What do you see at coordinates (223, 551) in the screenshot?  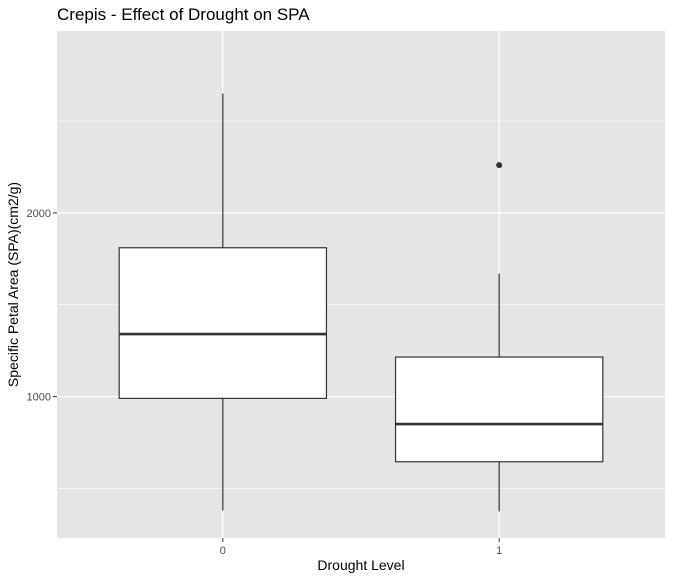 I see `x-tick-label: 0` at bounding box center [223, 551].